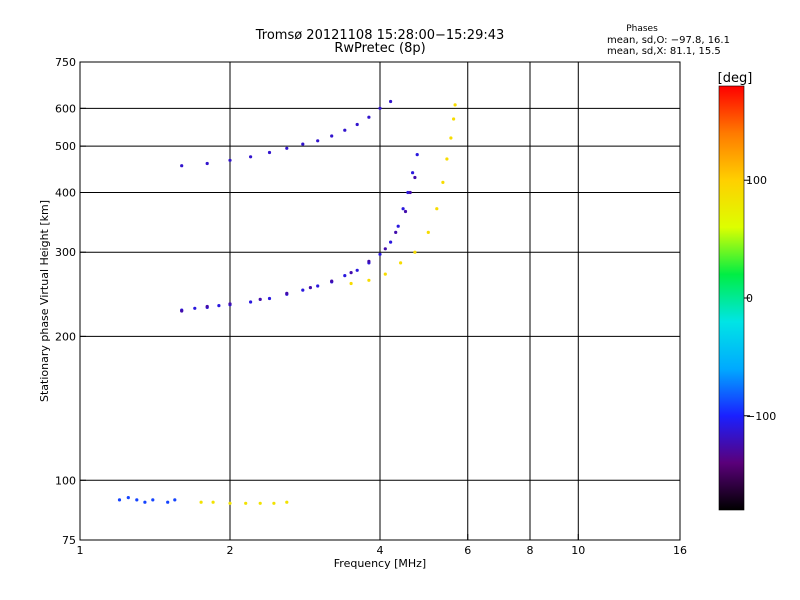 This screenshot has height=600, width=800. Describe the element at coordinates (379, 48) in the screenshot. I see `chart-subtitle: RwPretec (8p)` at that location.